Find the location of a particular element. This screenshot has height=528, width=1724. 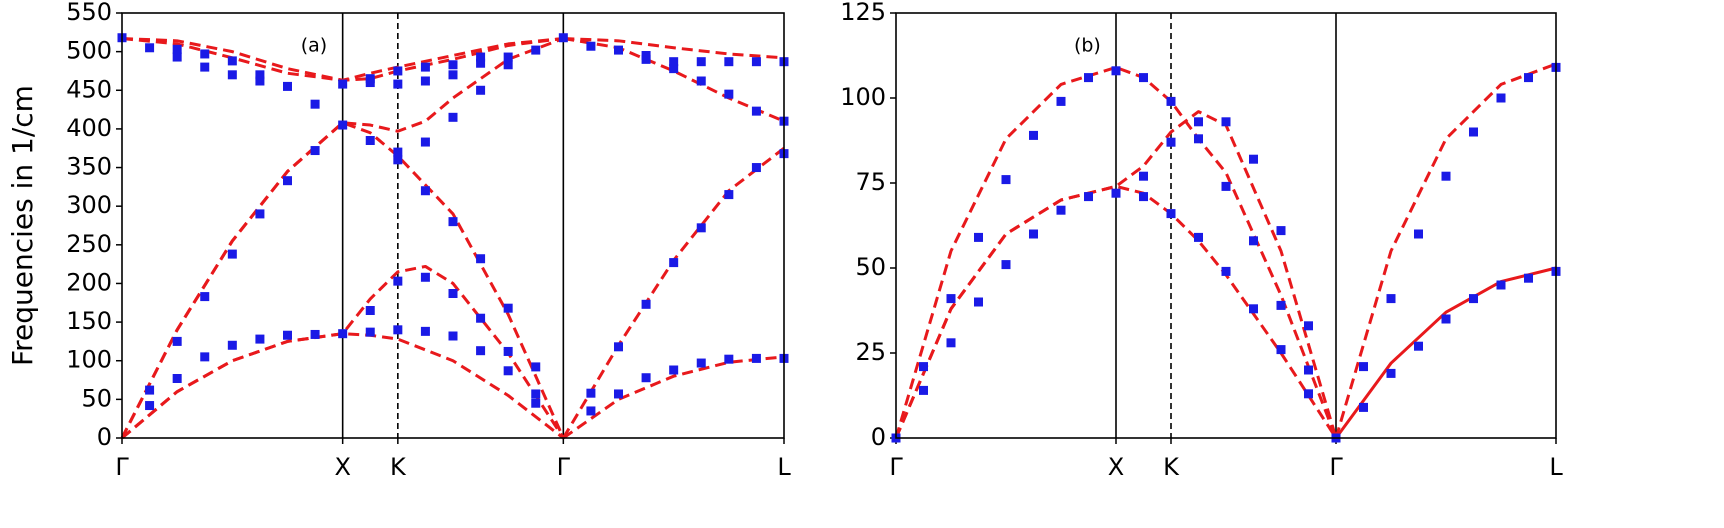

y-axis-label: Frequencies in 1/cm is located at coordinates (22, 225).